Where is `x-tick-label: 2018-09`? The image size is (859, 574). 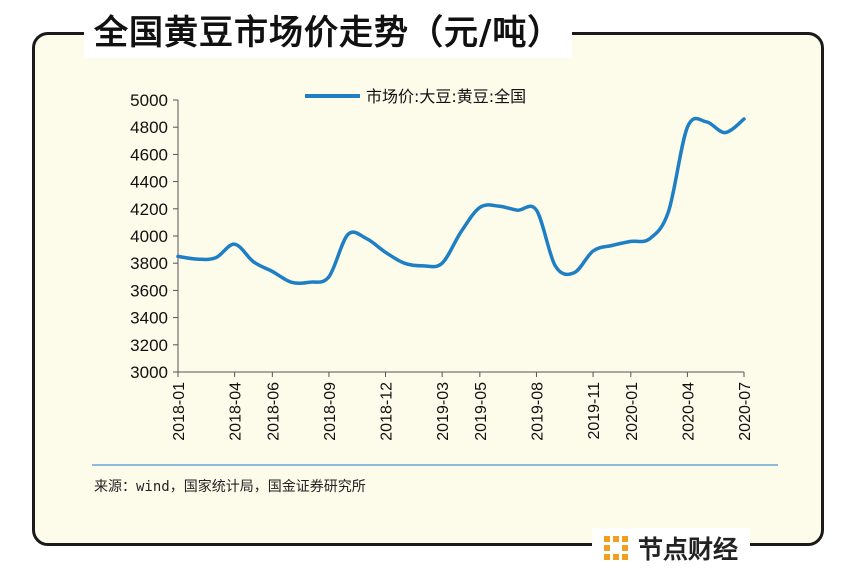 x-tick-label: 2018-09 is located at coordinates (330, 411).